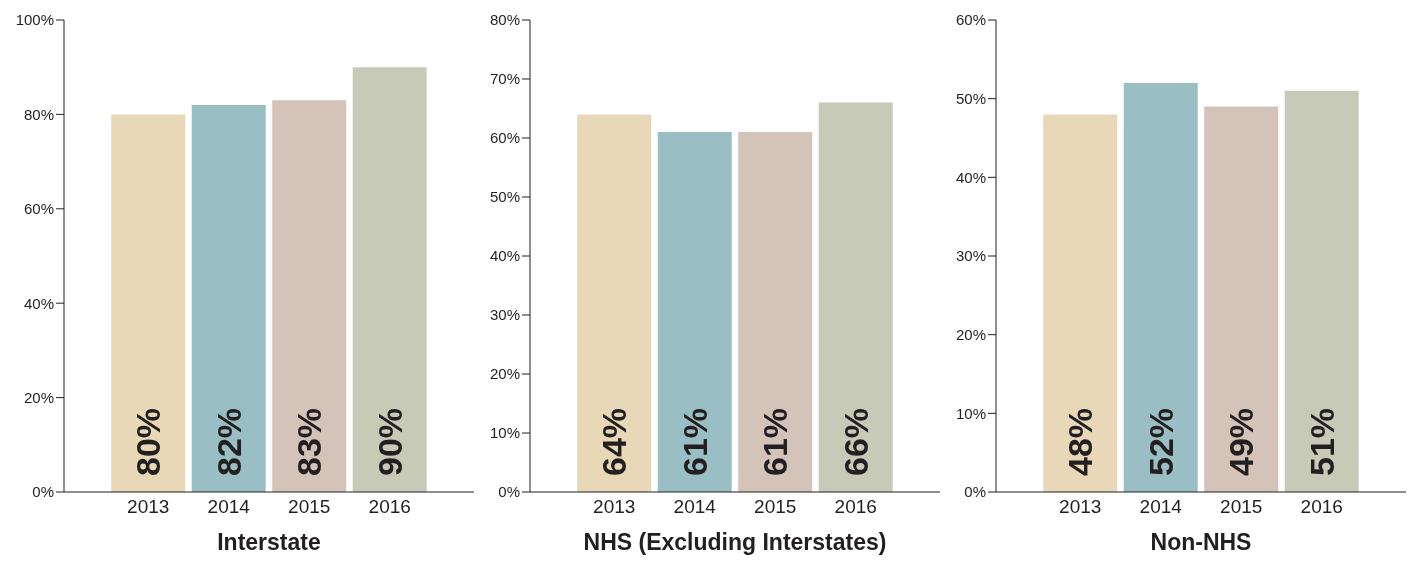 This screenshot has height=576, width=1416. Describe the element at coordinates (735, 542) in the screenshot. I see `x-axis-title: NHS (Excluding Interstates)` at that location.